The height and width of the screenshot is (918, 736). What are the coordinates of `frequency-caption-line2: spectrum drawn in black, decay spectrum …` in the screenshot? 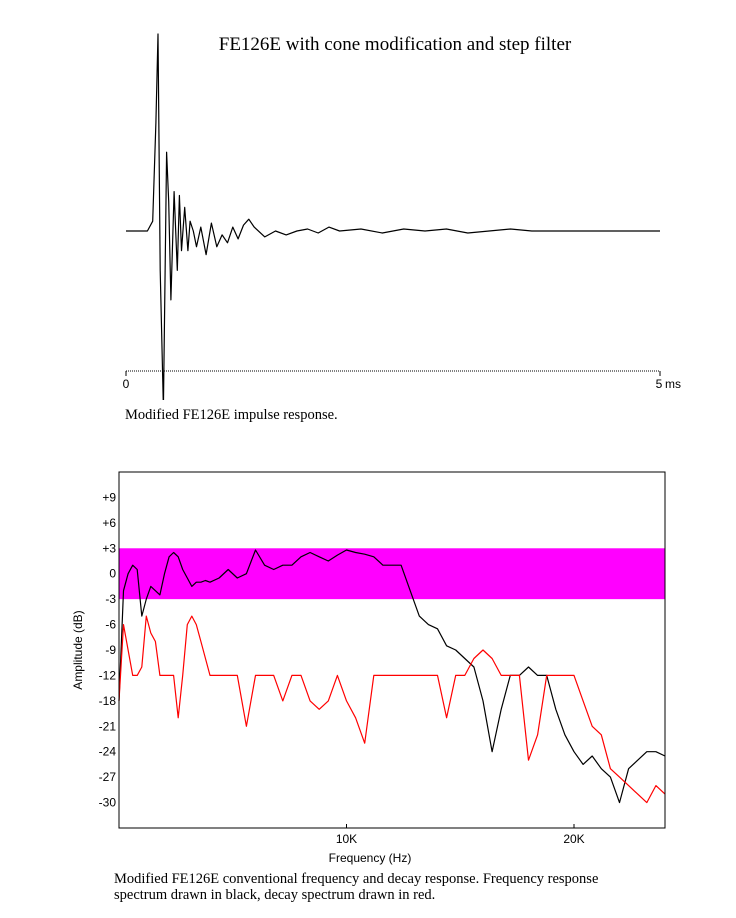 It's located at (275, 895).